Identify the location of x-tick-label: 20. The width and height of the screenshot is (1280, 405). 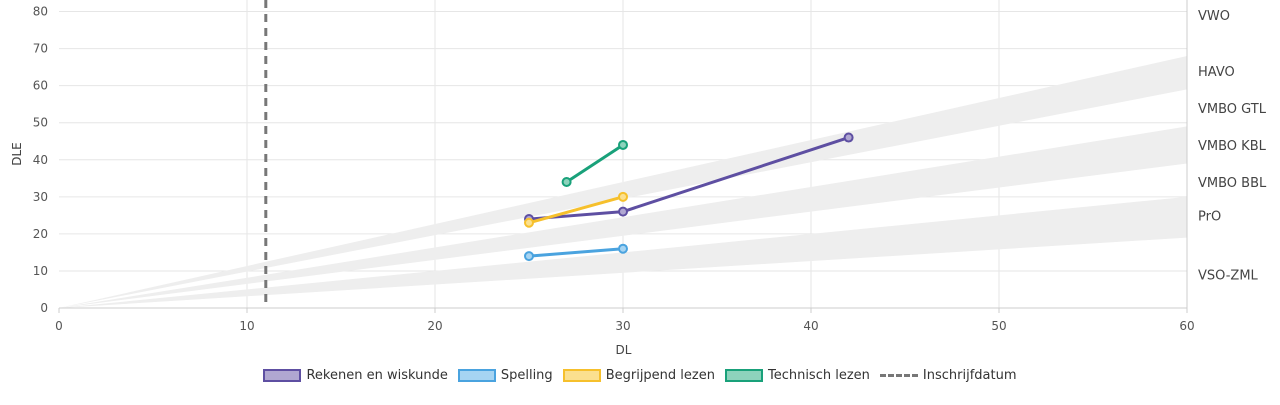
(434, 326).